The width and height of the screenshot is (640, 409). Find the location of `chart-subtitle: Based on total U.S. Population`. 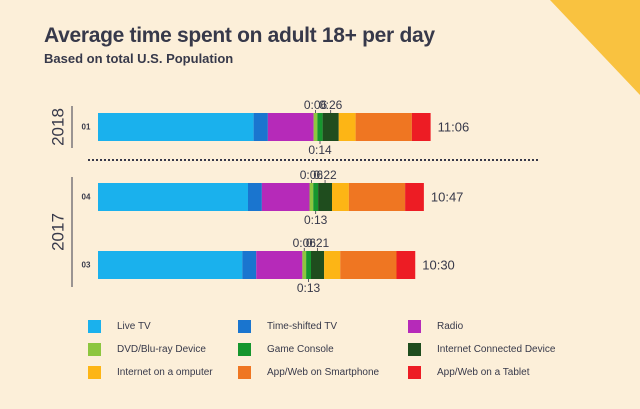

chart-subtitle: Based on total U.S. Population is located at coordinates (139, 58).